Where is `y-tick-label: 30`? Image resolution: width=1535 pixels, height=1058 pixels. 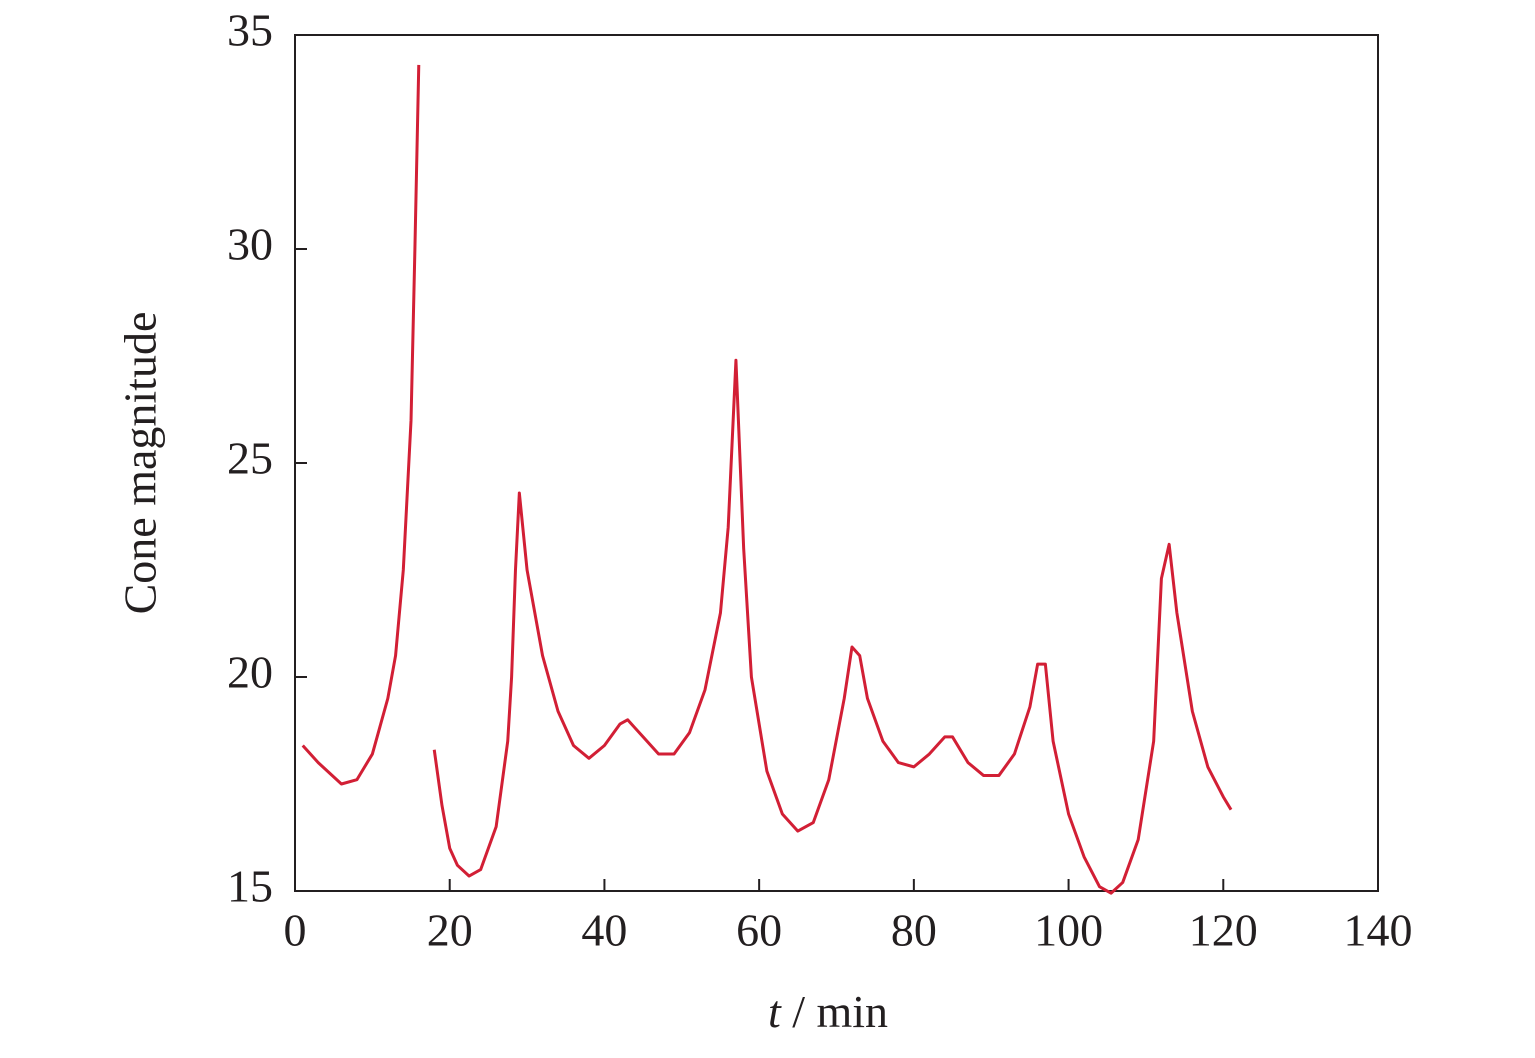 y-tick-label: 30 is located at coordinates (250, 244).